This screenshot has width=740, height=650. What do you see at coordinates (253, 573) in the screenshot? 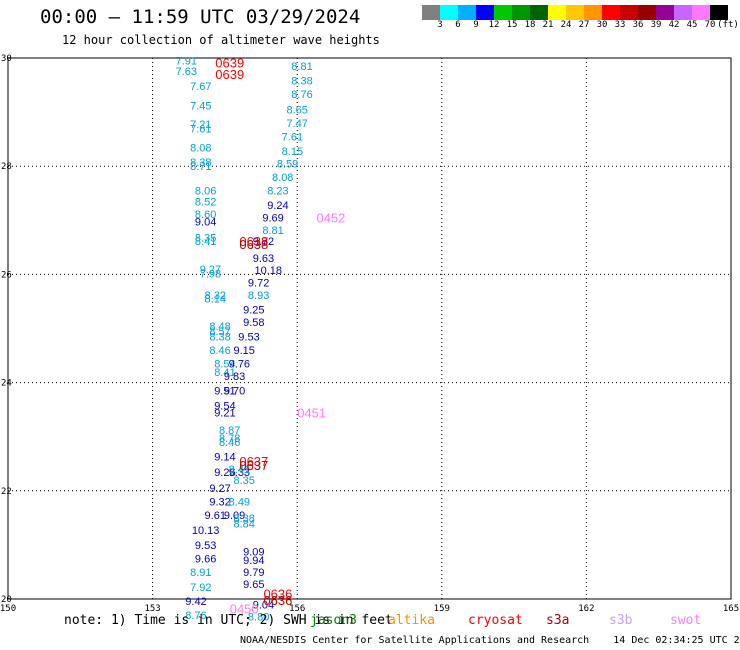
I see `wave-height-point: 9.79` at bounding box center [253, 573].